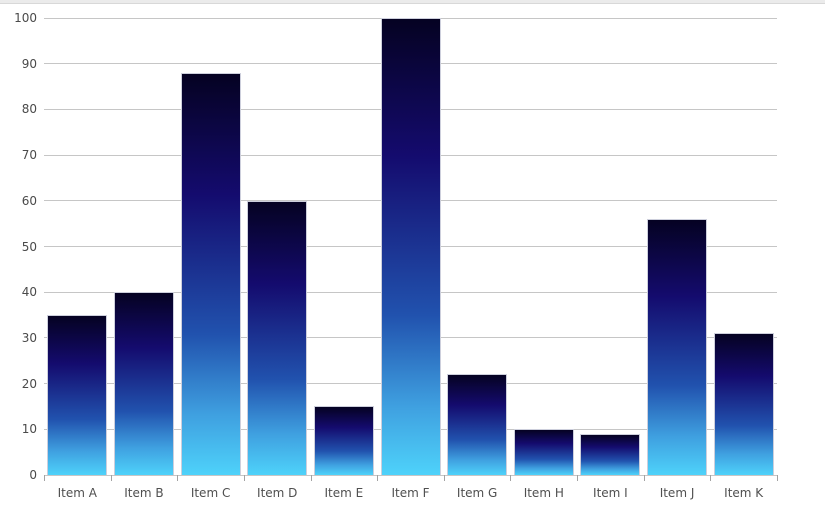 This screenshot has height=518, width=825. Describe the element at coordinates (29, 383) in the screenshot. I see `y-axis-tick-label: 20` at that location.